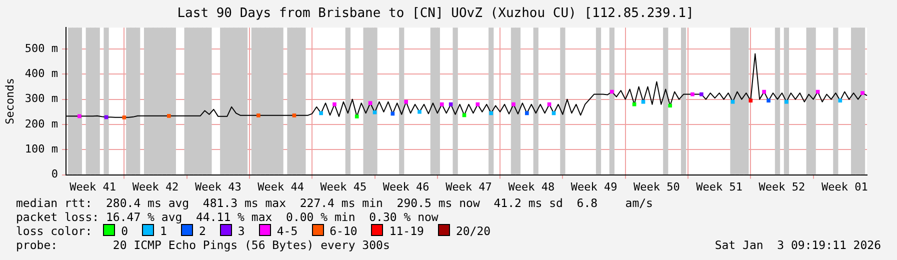 This screenshot has width=897, height=260. What do you see at coordinates (202, 231) in the screenshot?
I see `legend-label: 2` at bounding box center [202, 231].